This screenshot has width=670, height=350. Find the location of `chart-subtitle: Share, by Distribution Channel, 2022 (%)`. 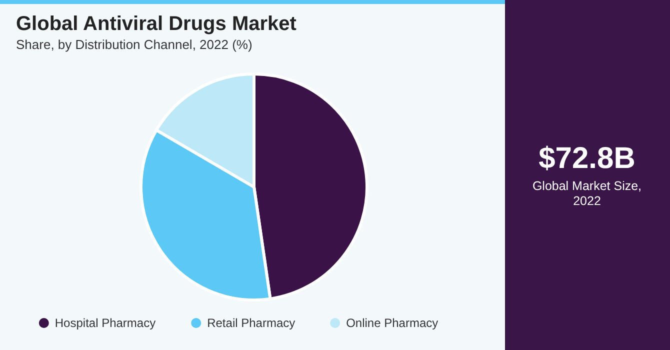

chart-subtitle: Share, by Distribution Channel, 2022 (%) is located at coordinates (134, 44).